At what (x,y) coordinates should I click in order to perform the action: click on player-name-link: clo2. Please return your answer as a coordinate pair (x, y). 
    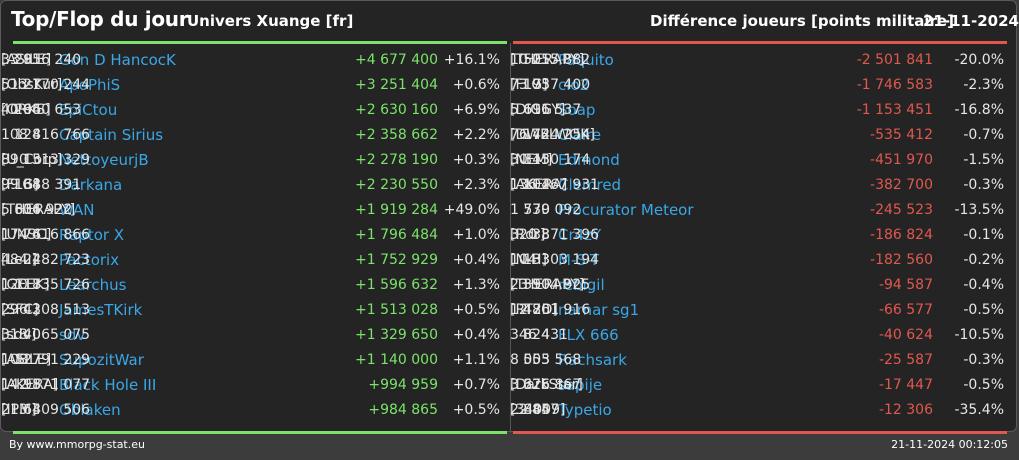
    Looking at the image, I should click on (574, 85).